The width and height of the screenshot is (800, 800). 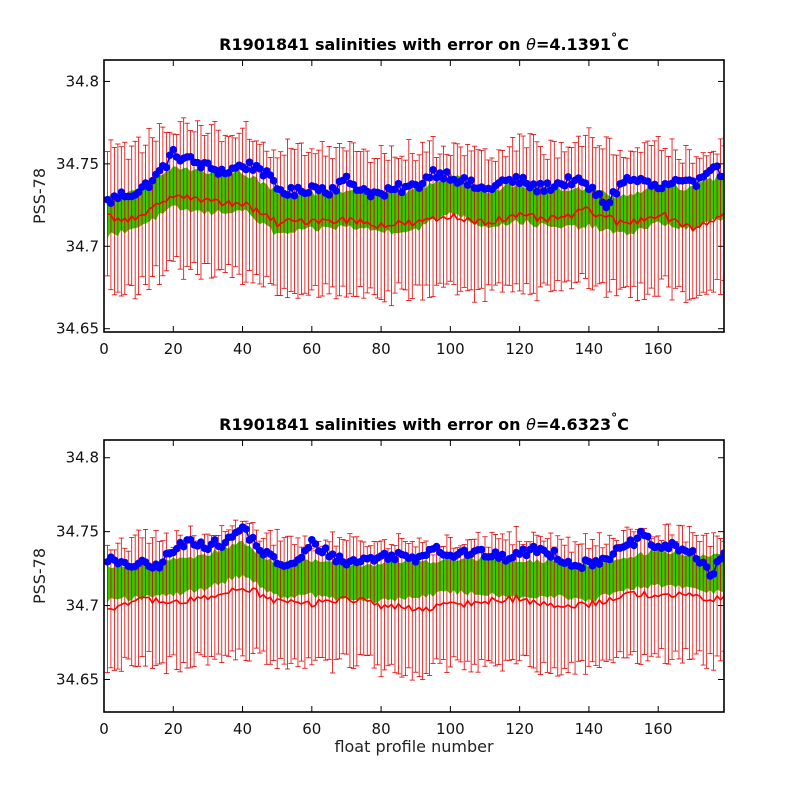 What do you see at coordinates (173, 729) in the screenshot?
I see `x-tick-label: 20` at bounding box center [173, 729].